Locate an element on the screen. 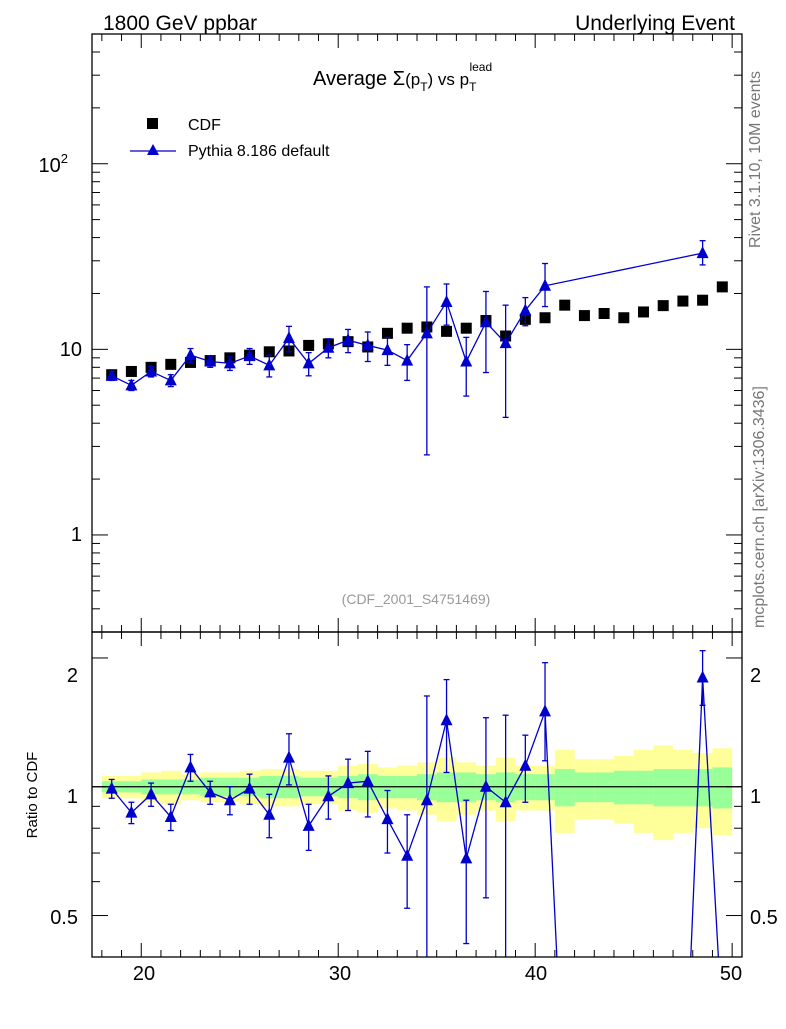  legend-data-label: CDF is located at coordinates (204, 125).